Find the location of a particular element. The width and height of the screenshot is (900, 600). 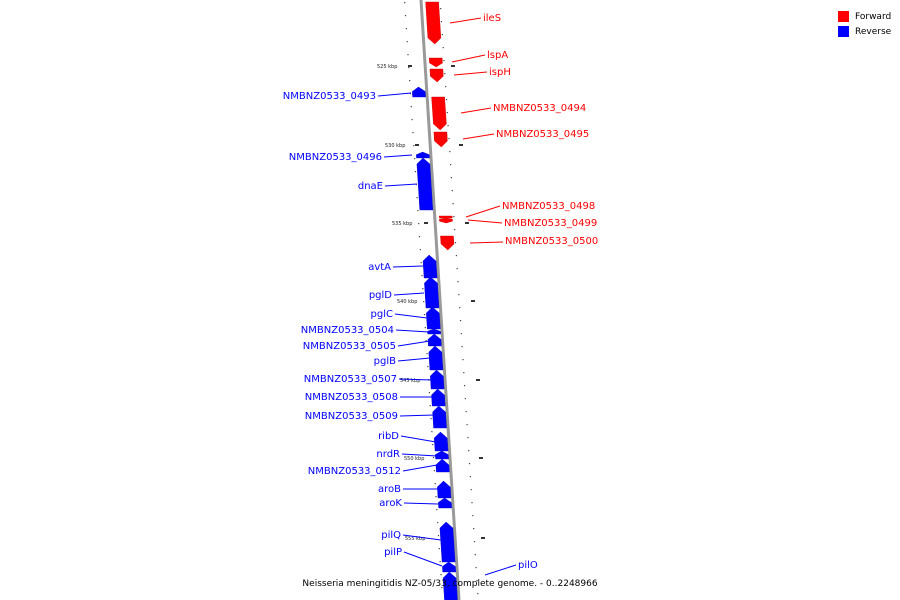

gene-label-pglC: pglC is located at coordinates (382, 314).